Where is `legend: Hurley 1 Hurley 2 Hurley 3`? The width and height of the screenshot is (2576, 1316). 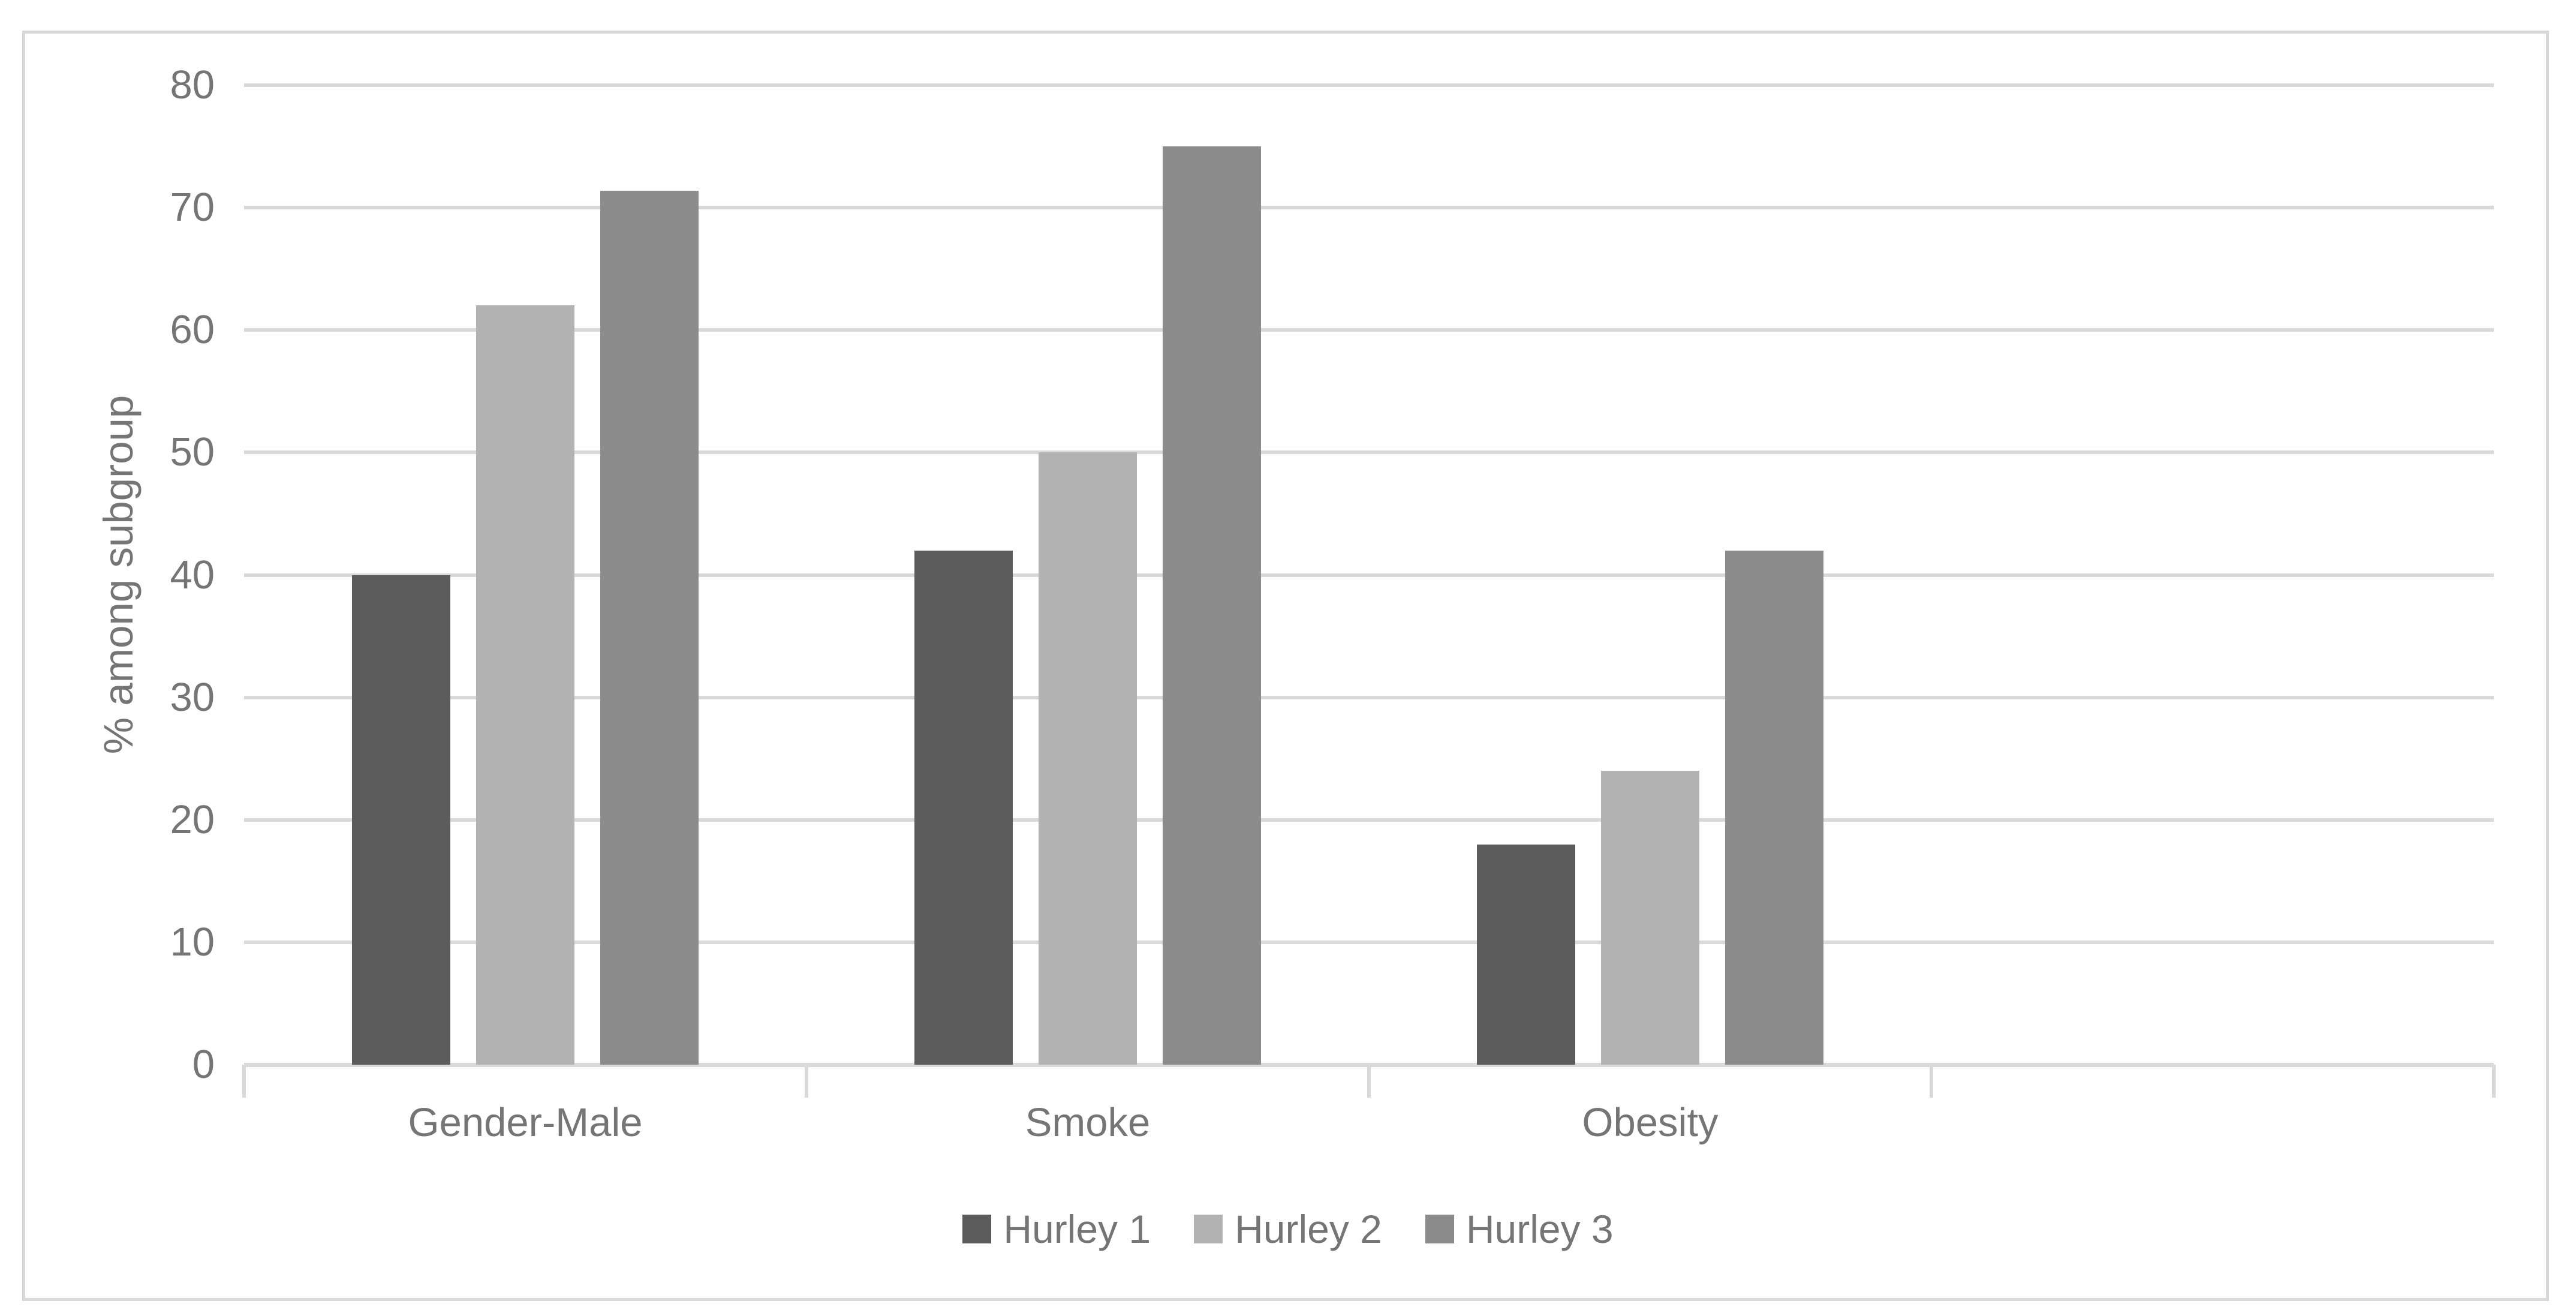 legend: Hurley 1 Hurley 2 Hurley 3 is located at coordinates (1288, 1229).